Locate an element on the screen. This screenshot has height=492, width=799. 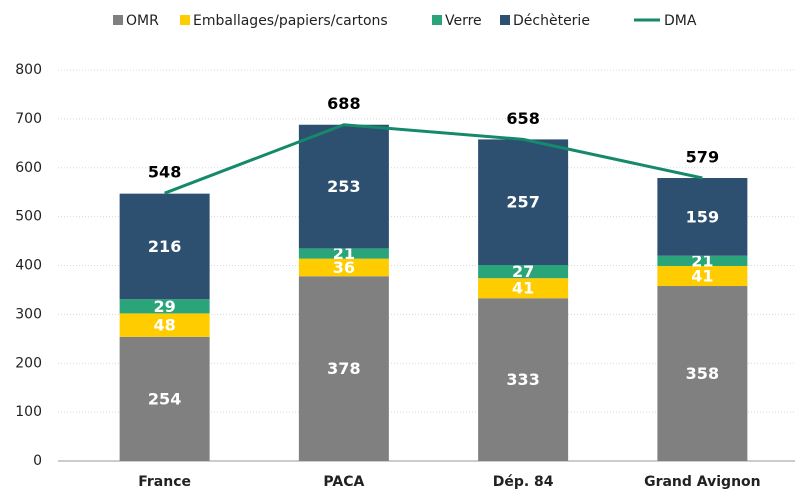
y-tick-label: 200 is located at coordinates (28, 363).